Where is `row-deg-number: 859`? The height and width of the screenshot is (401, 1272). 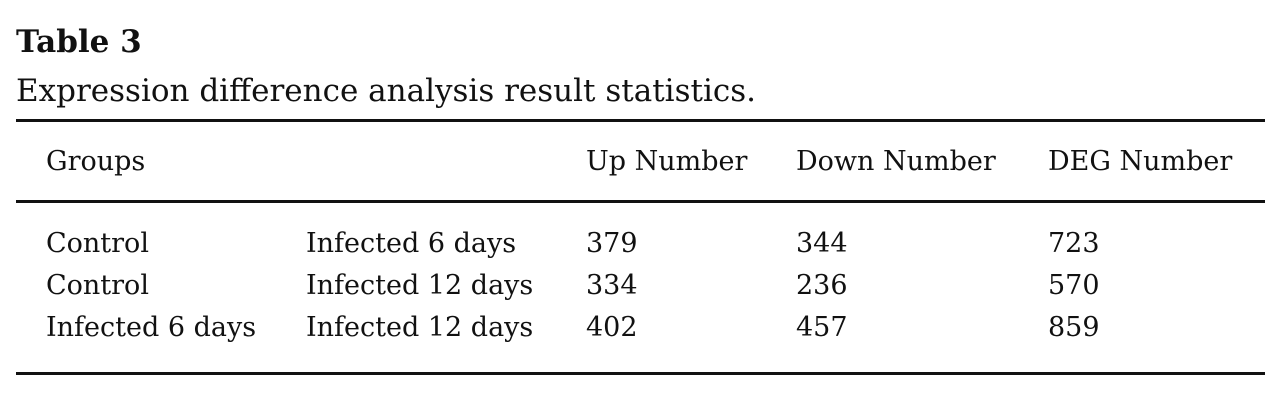
row-deg-number: 859 is located at coordinates (1074, 327).